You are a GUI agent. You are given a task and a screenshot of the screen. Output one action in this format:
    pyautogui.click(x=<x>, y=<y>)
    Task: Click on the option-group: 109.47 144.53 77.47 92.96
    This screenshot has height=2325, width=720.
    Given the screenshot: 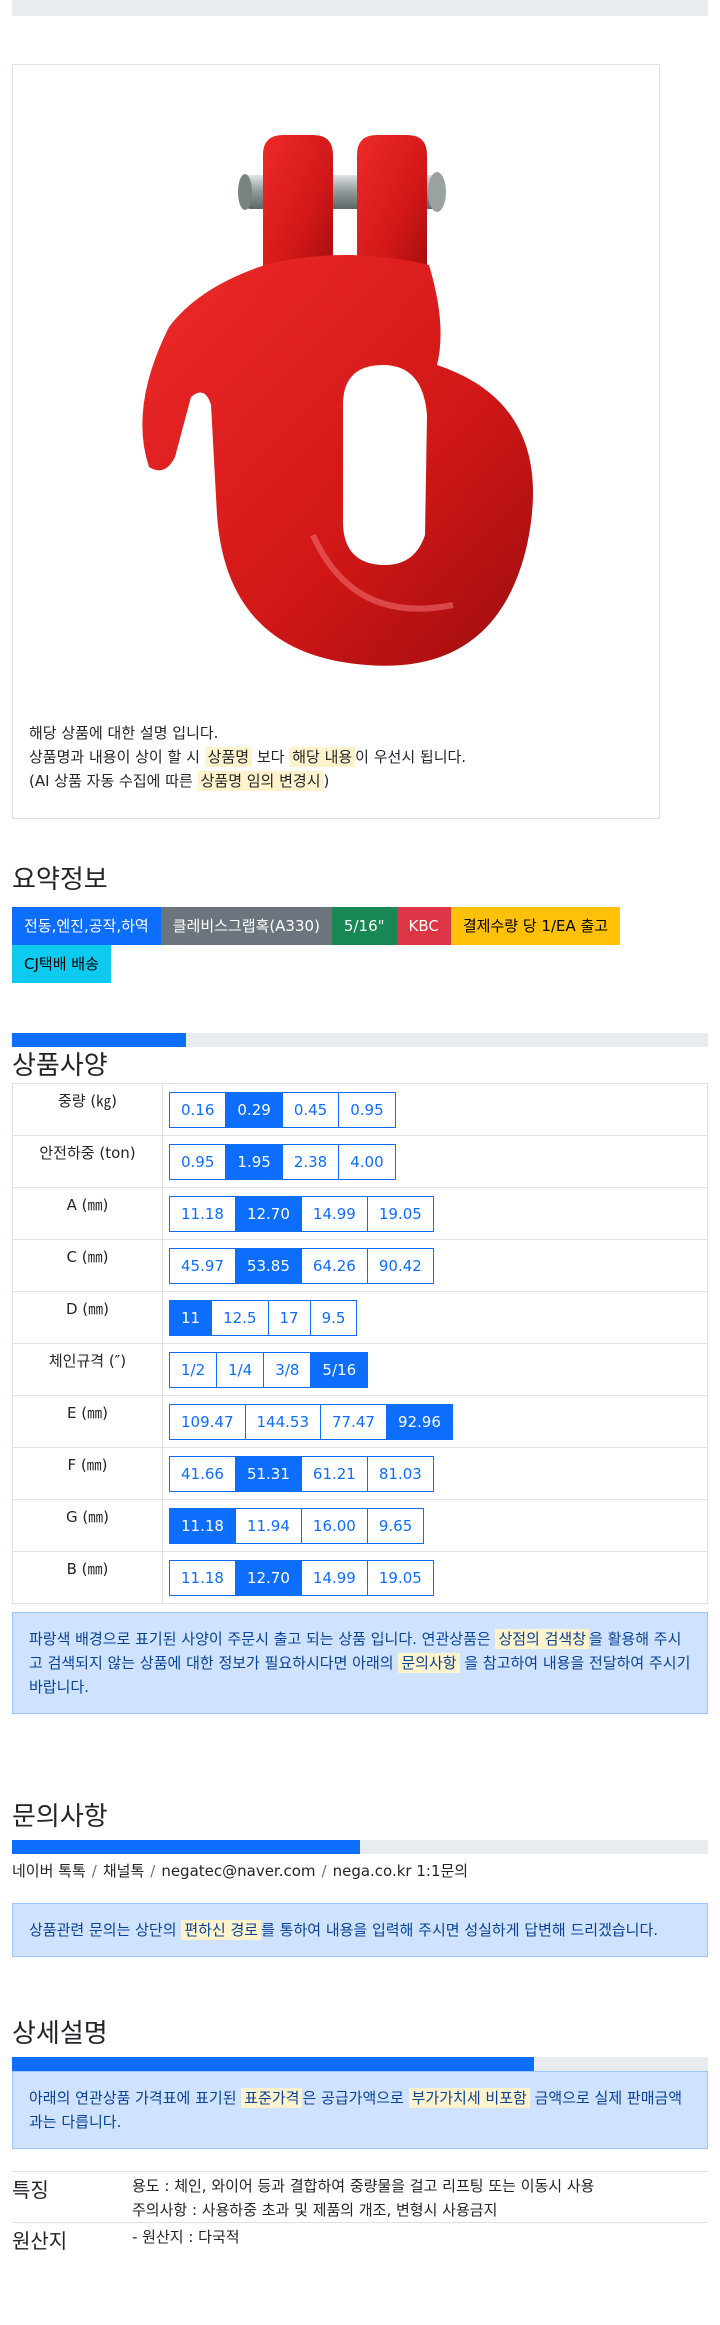 What is the action you would take?
    pyautogui.click(x=311, y=1421)
    